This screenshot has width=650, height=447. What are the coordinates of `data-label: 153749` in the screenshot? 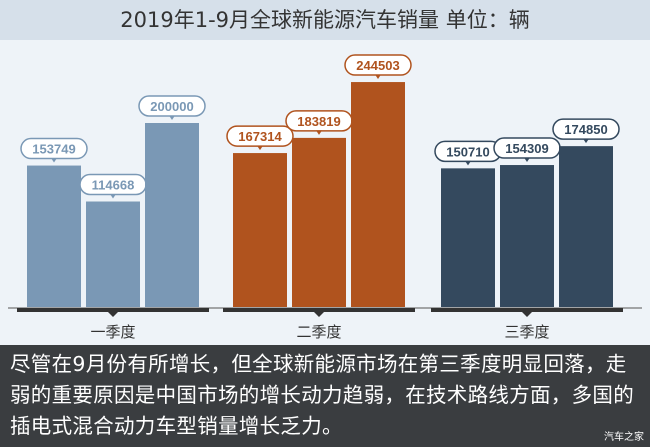 It's located at (53, 149).